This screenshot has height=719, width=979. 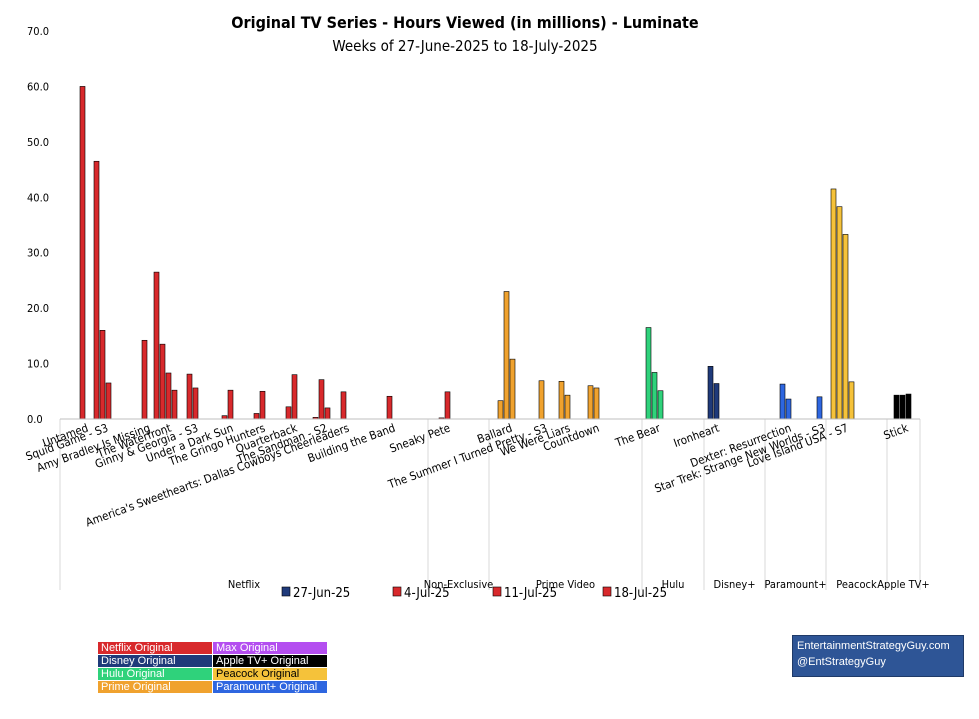 I want to click on y-tick-label: 60.0, so click(x=38, y=86).